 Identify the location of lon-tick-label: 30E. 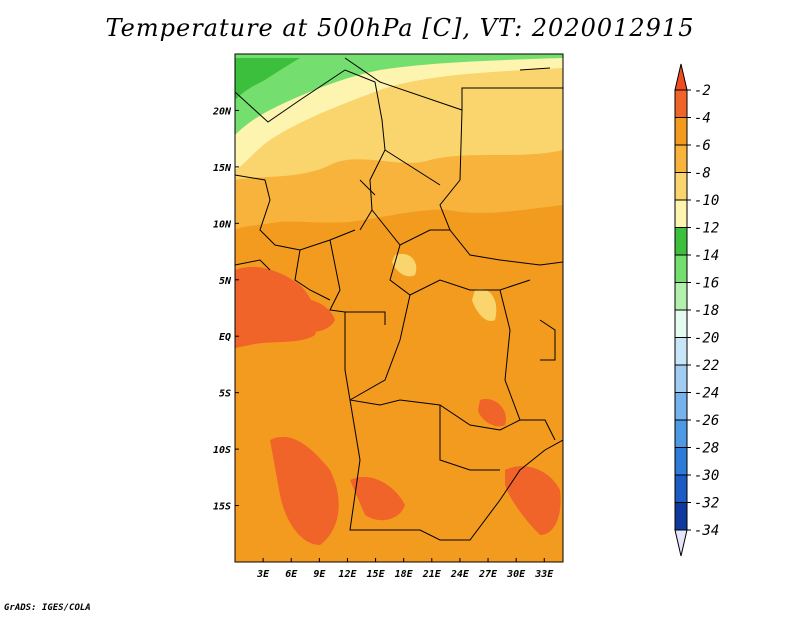
(516, 574).